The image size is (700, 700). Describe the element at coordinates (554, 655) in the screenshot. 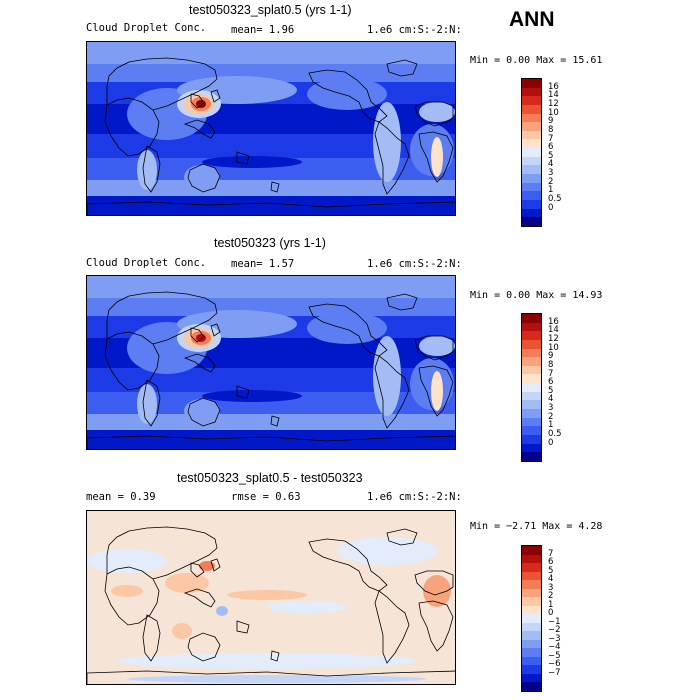

I see `colorbar-level-label: −5` at that location.